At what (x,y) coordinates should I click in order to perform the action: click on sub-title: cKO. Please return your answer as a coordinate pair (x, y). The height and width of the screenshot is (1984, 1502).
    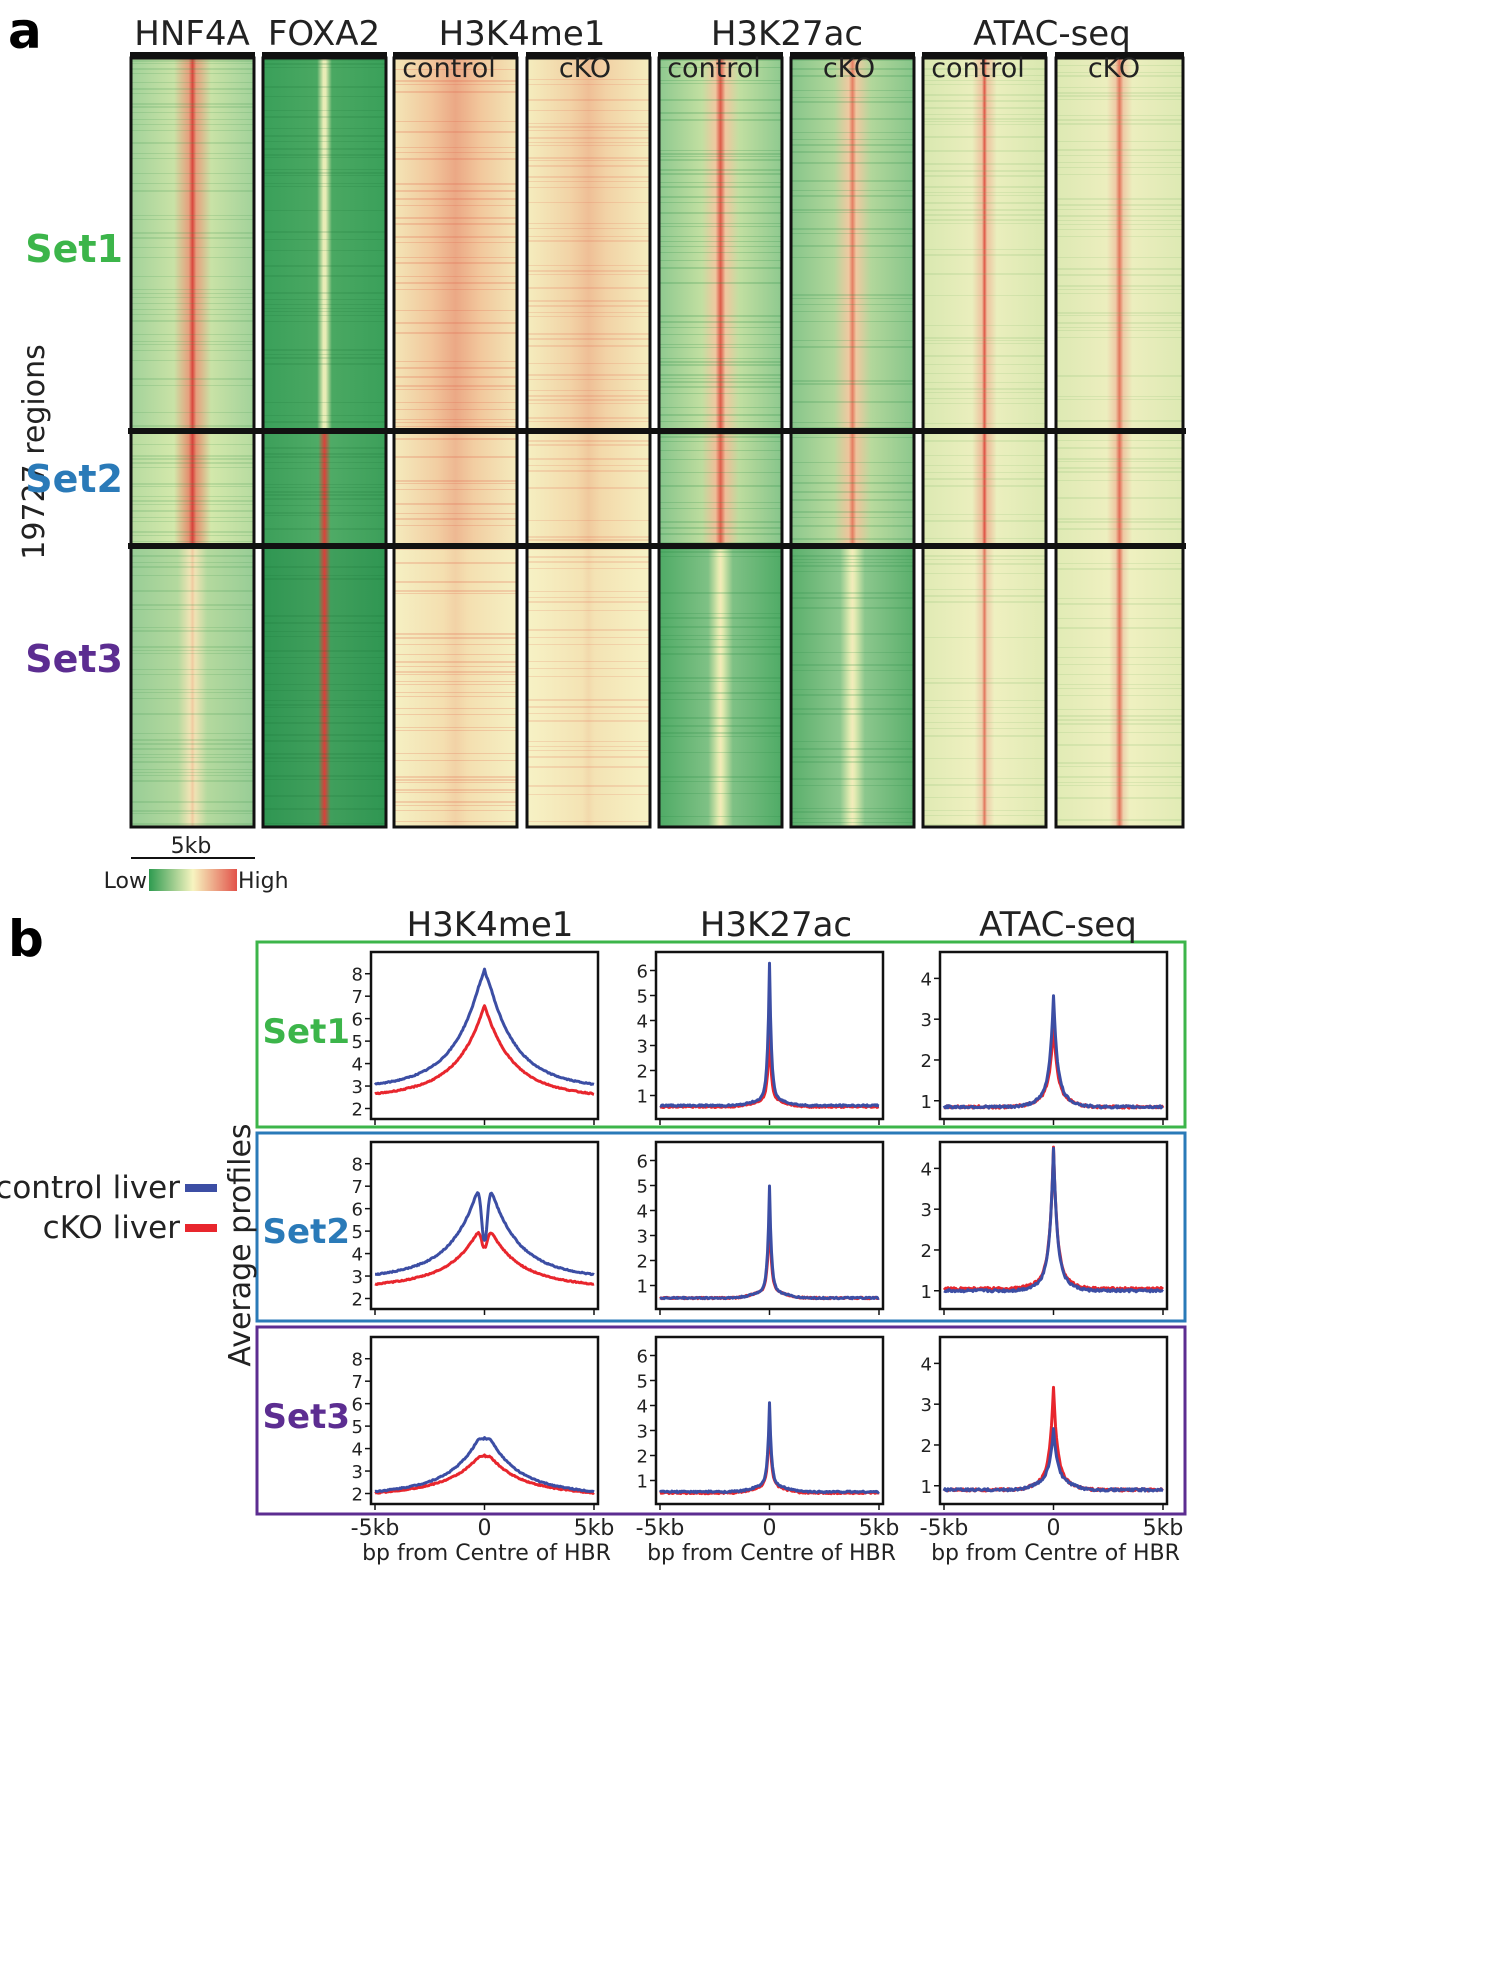
    Looking at the image, I should click on (1114, 68).